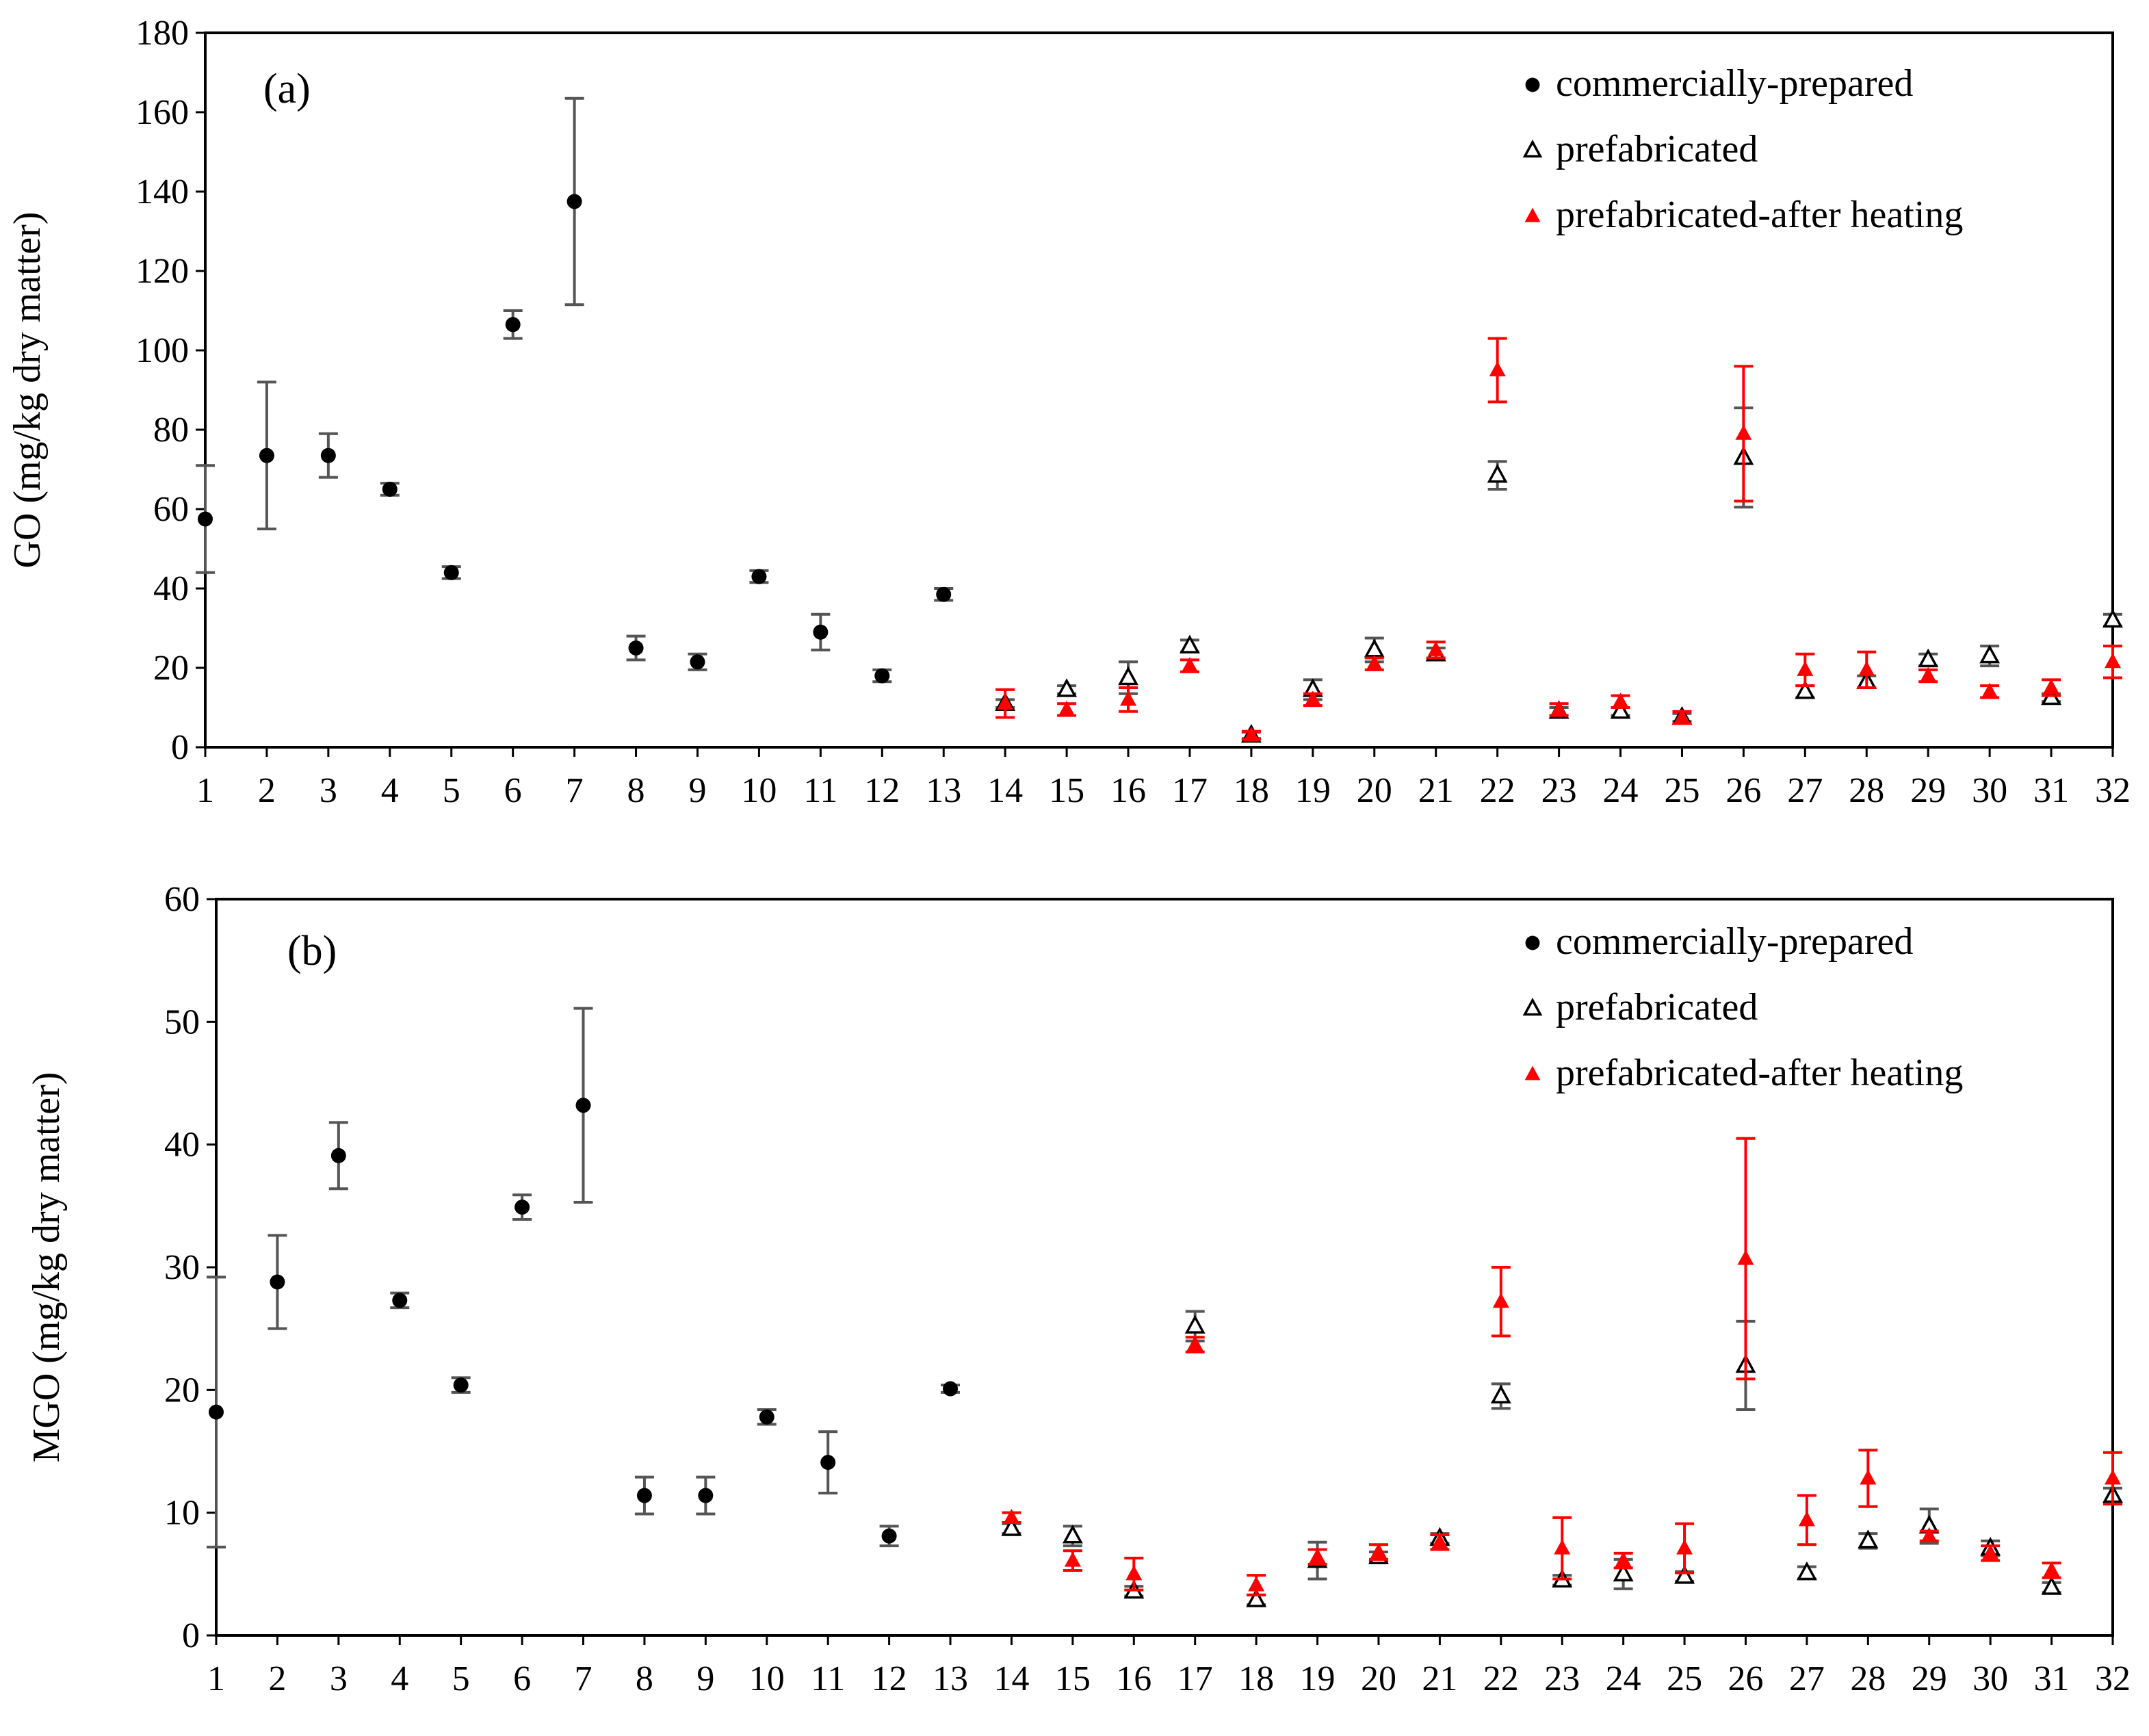  I want to click on x-tick-label: 17, so click(1195, 1678).